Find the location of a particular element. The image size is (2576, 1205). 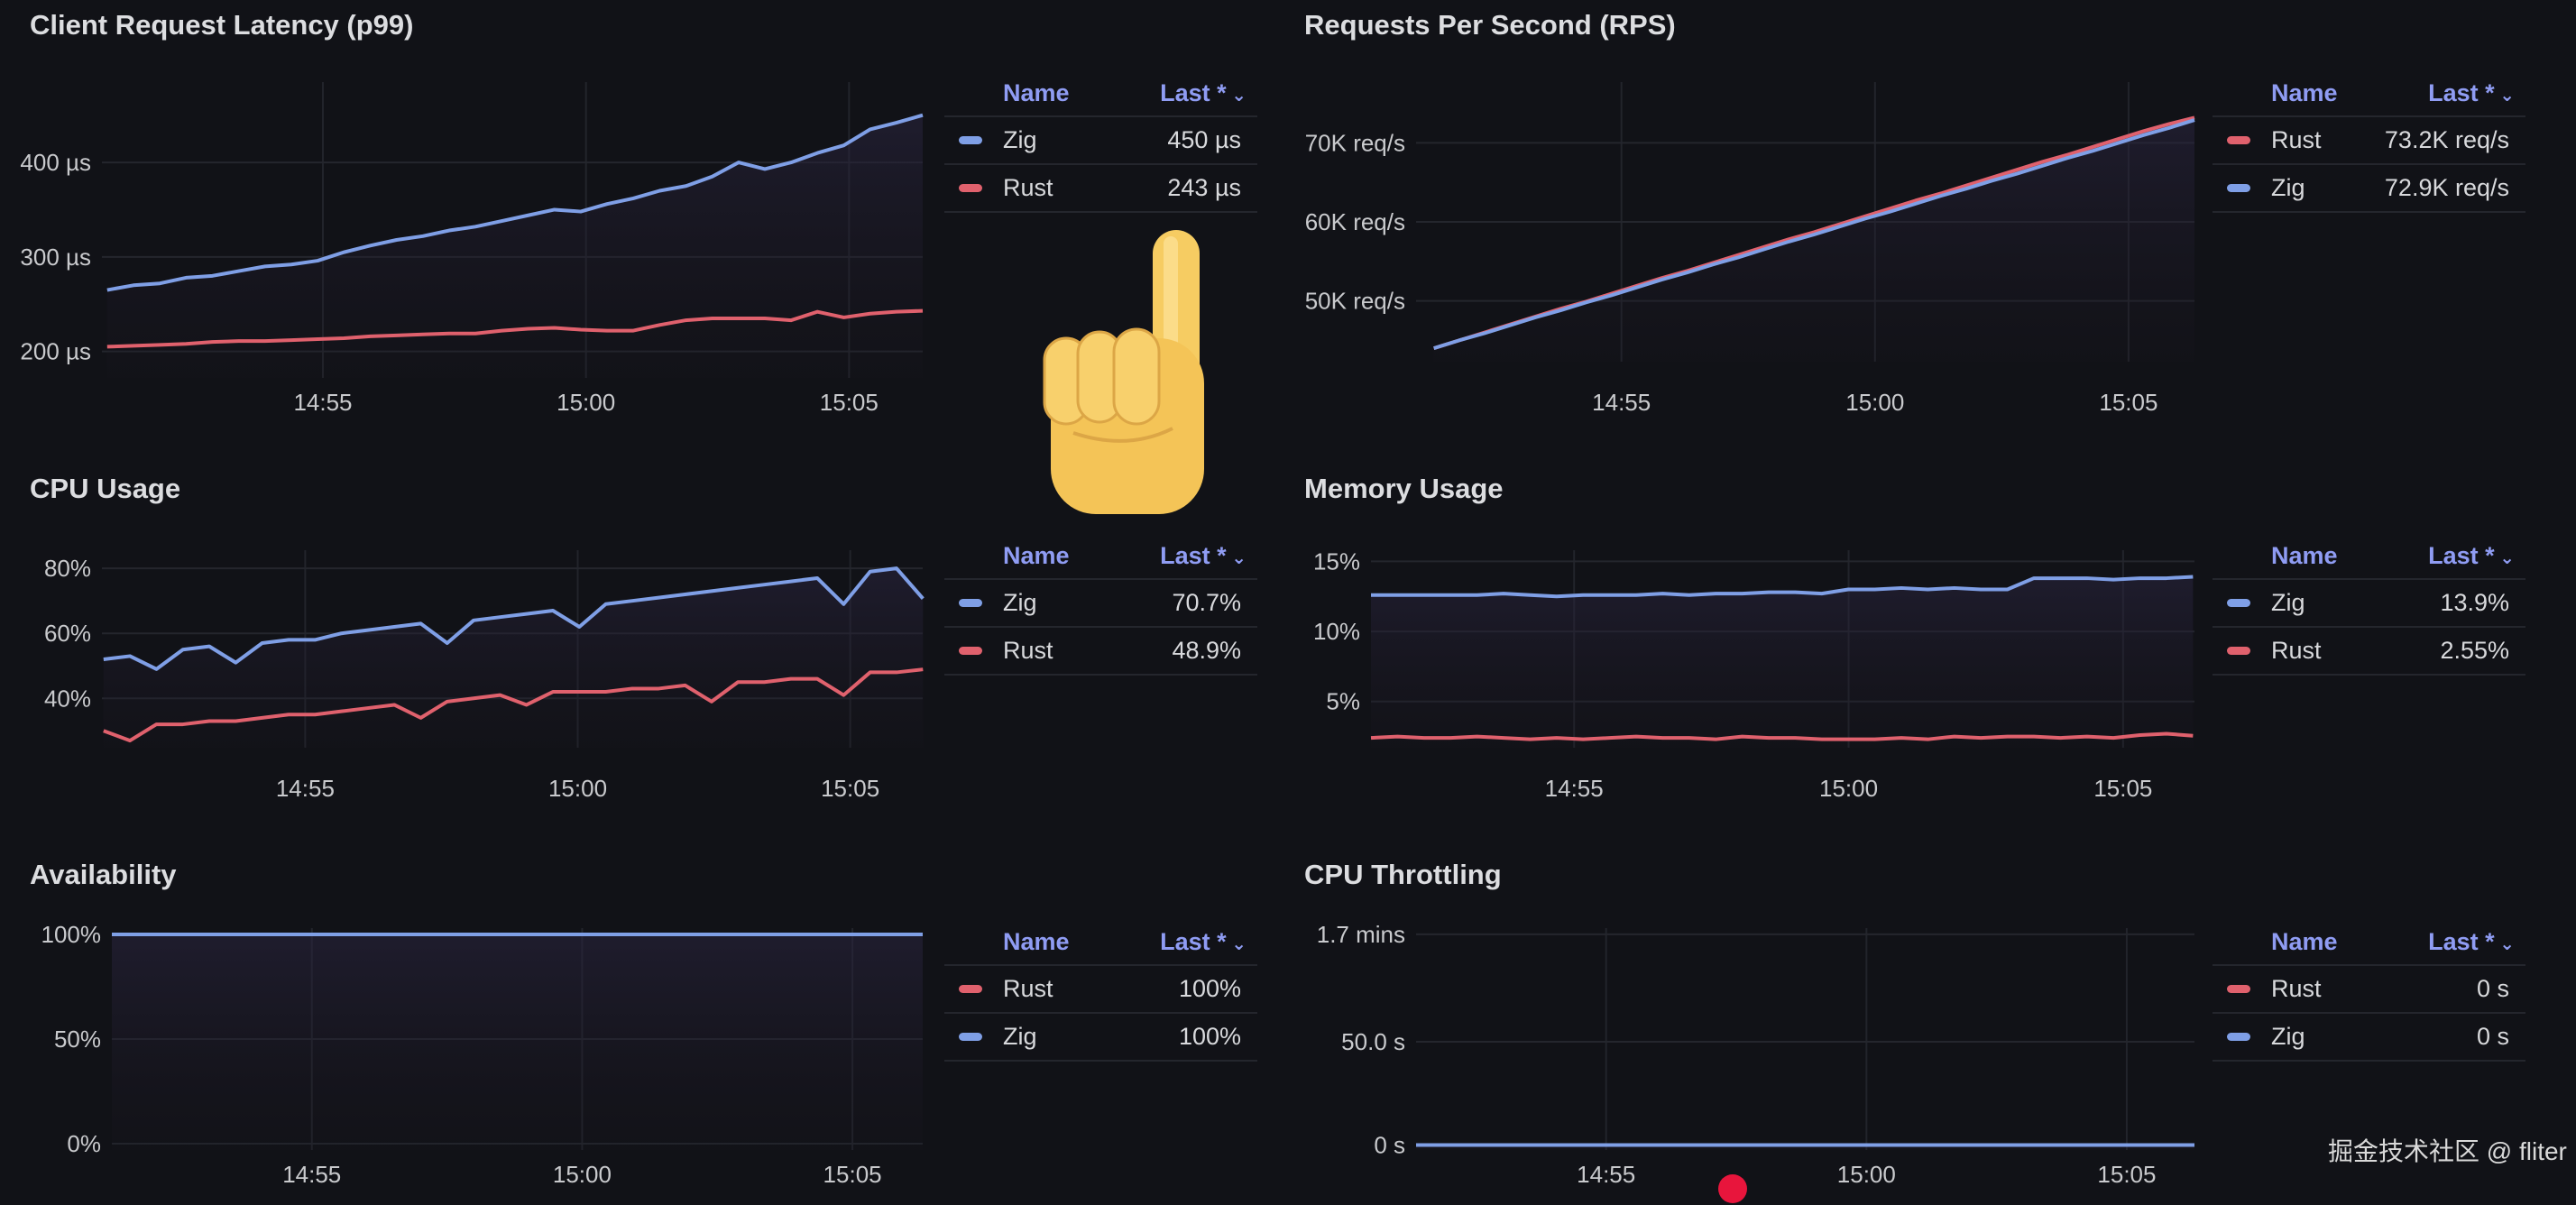

legend-item-rust: Rust 243 µs is located at coordinates (1100, 189).